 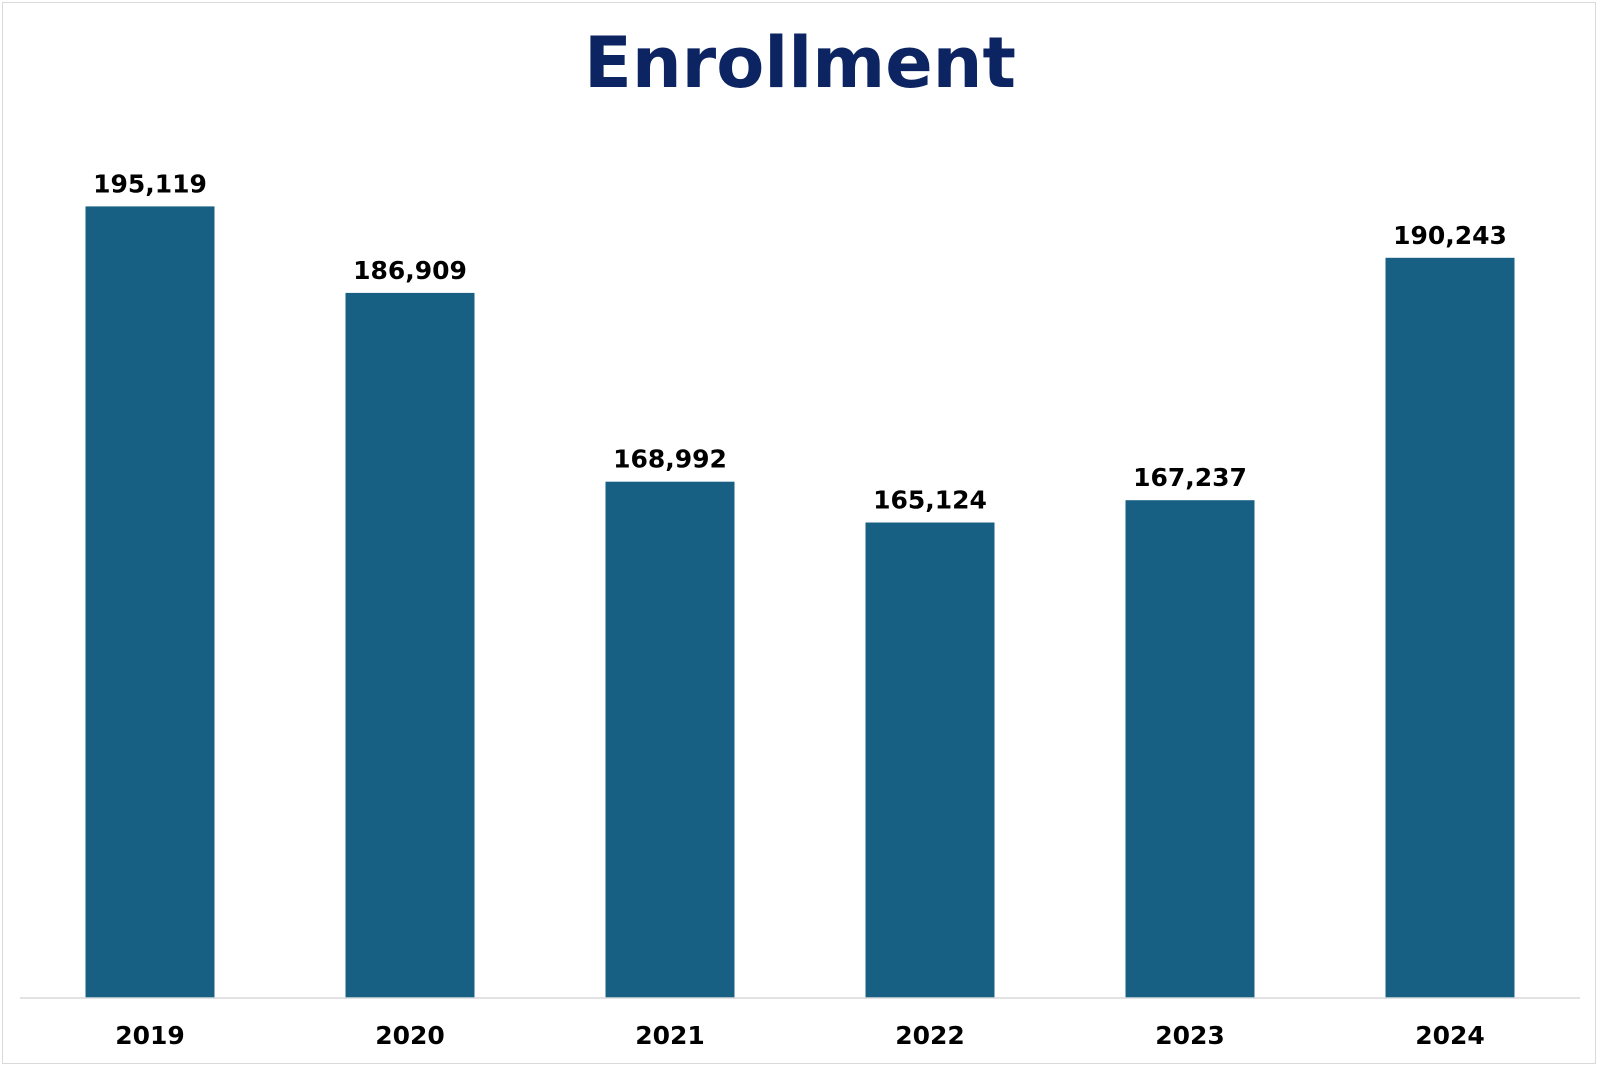 What do you see at coordinates (930, 760) in the screenshot?
I see `bar-2022` at bounding box center [930, 760].